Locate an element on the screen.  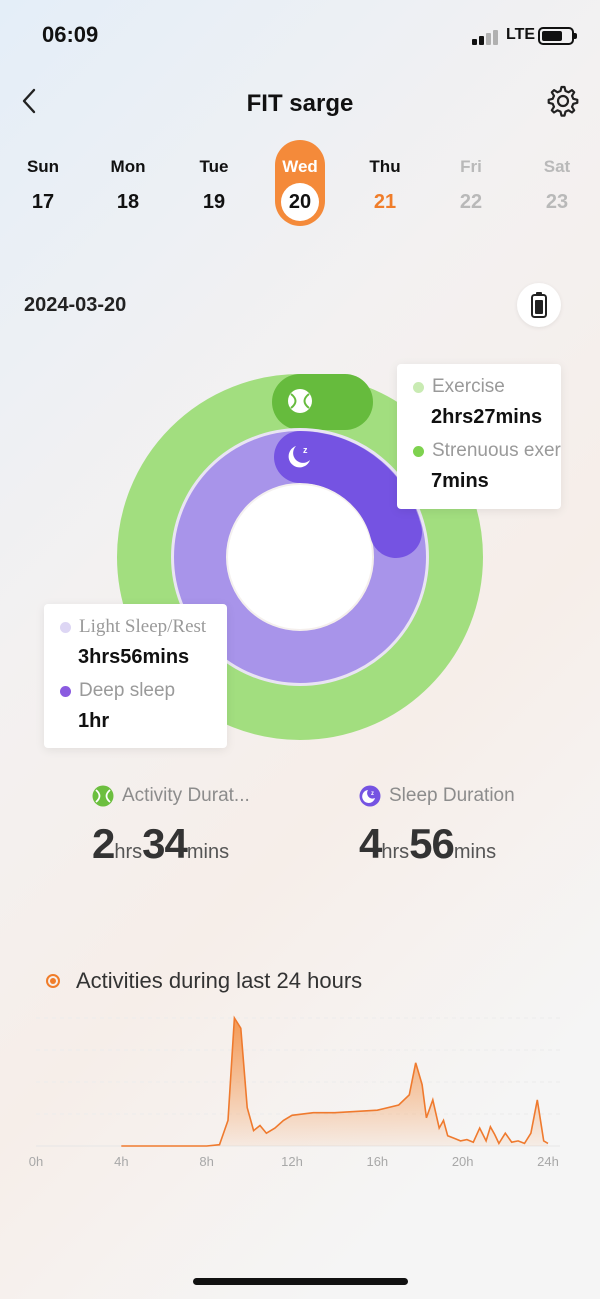
activity-area is located at coordinates (335, 1082).